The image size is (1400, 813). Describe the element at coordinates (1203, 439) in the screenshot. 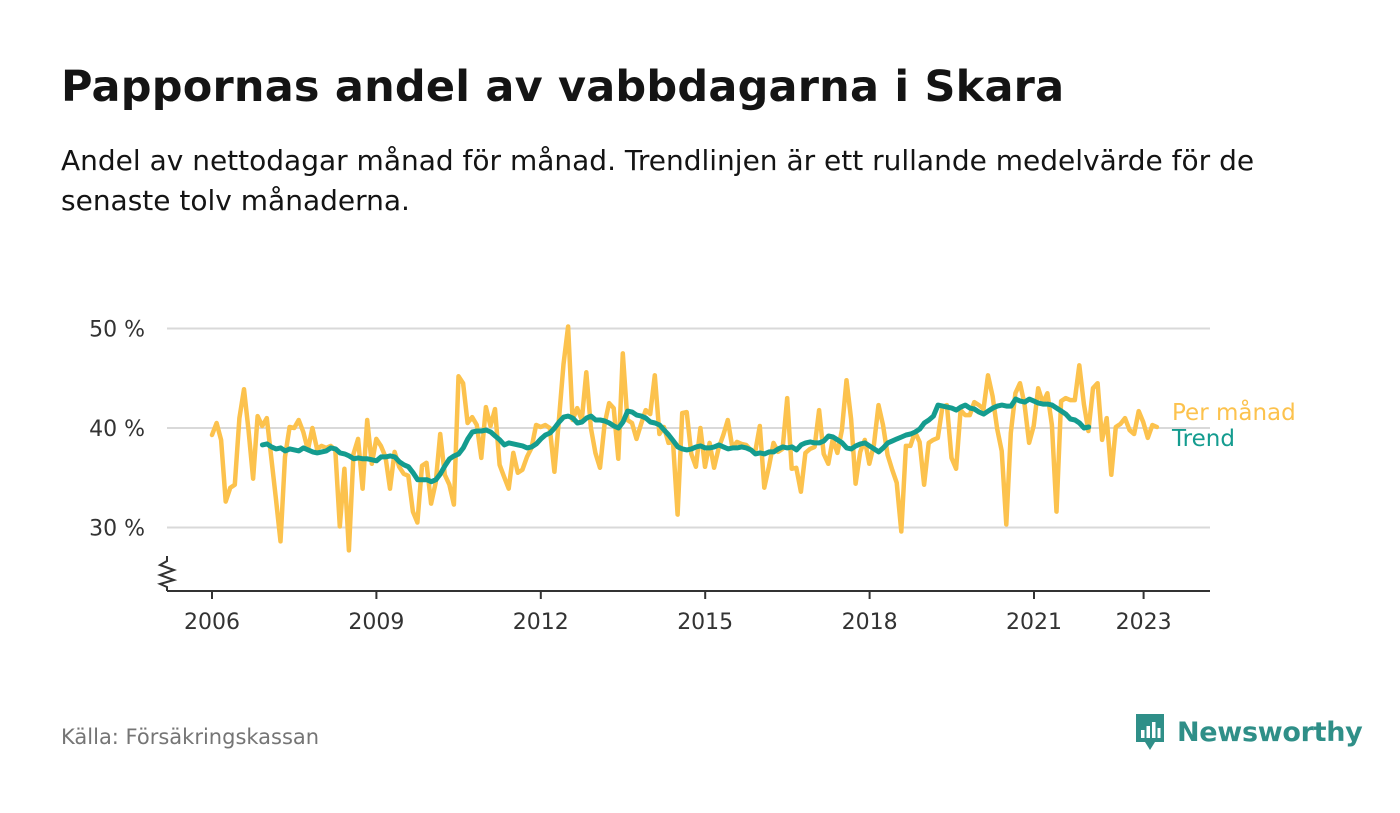

I see `legend-trend: Trend` at that location.